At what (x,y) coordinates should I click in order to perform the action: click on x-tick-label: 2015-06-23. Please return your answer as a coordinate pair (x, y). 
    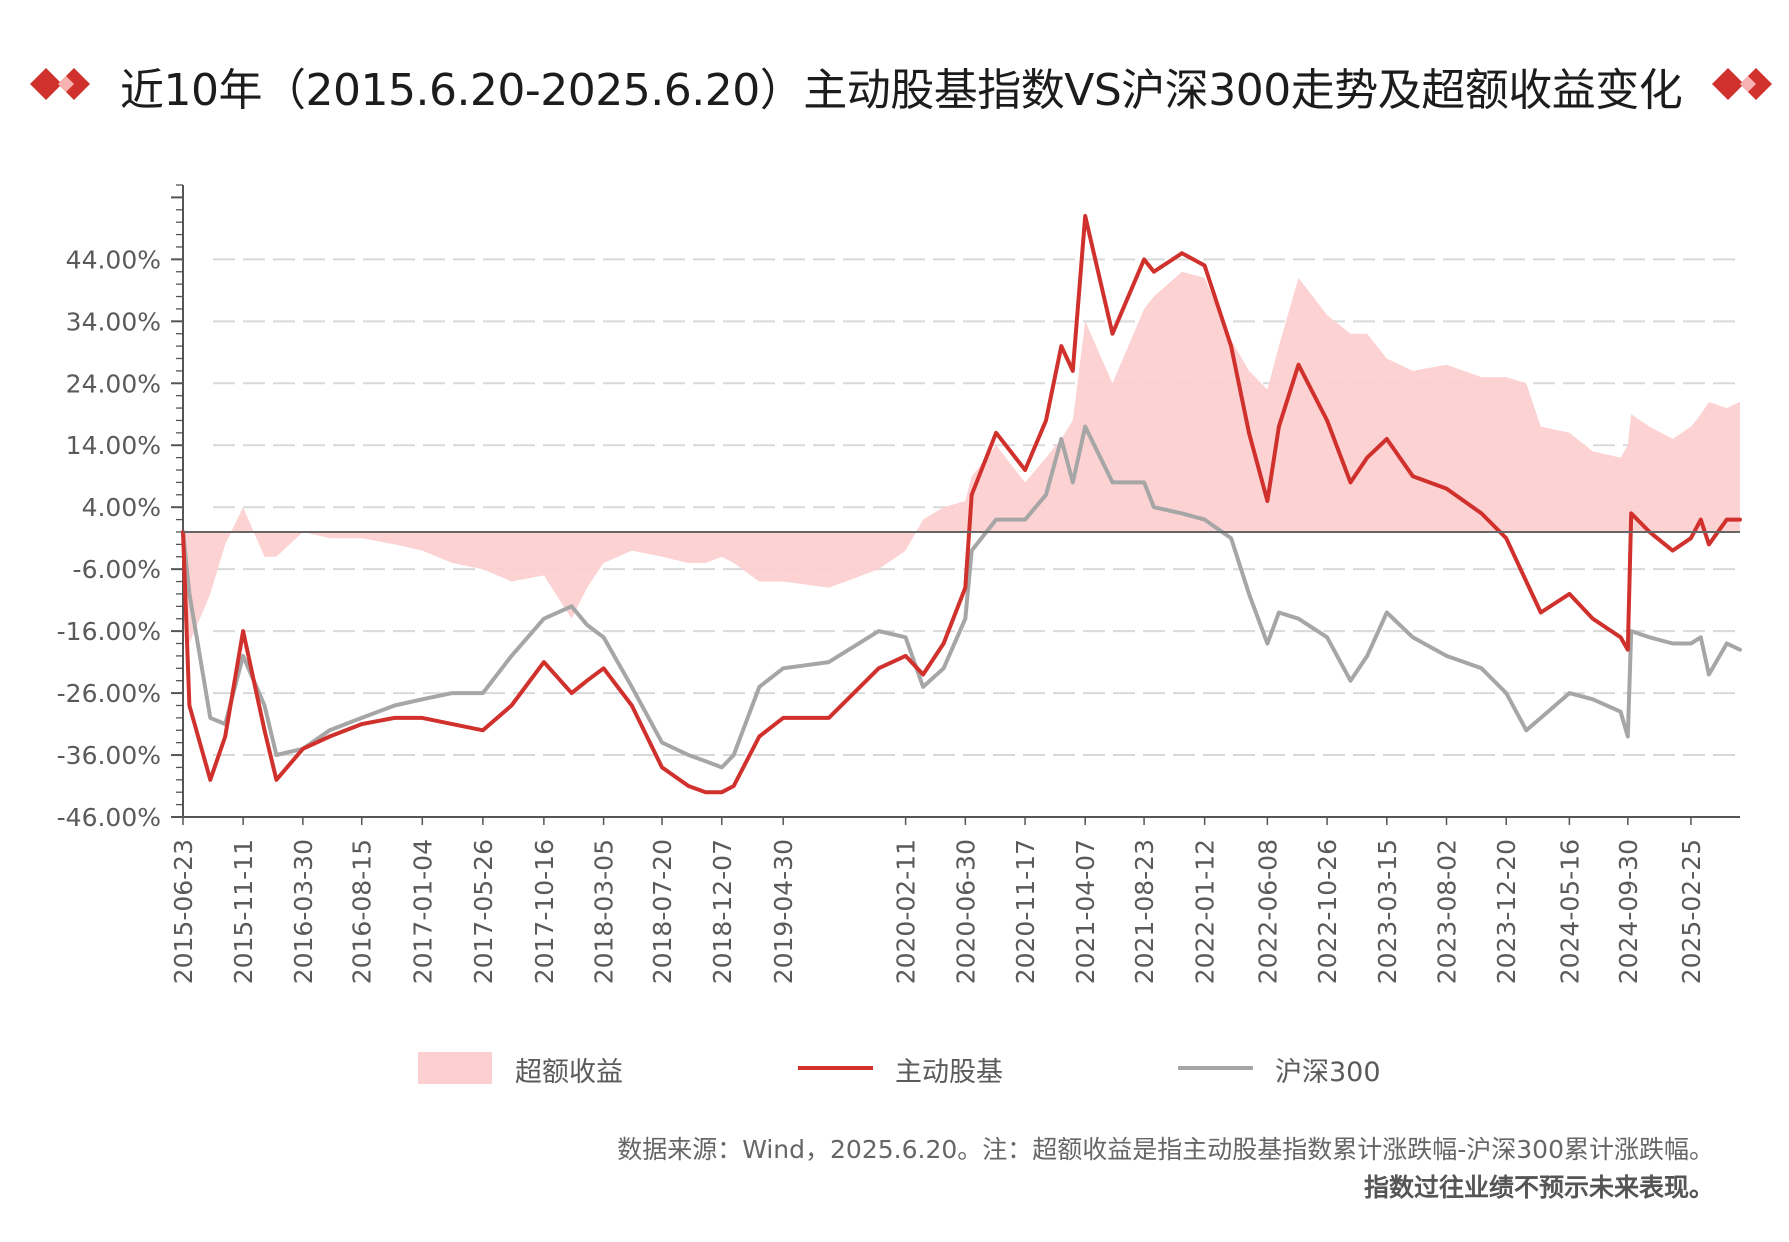
    Looking at the image, I should click on (183, 911).